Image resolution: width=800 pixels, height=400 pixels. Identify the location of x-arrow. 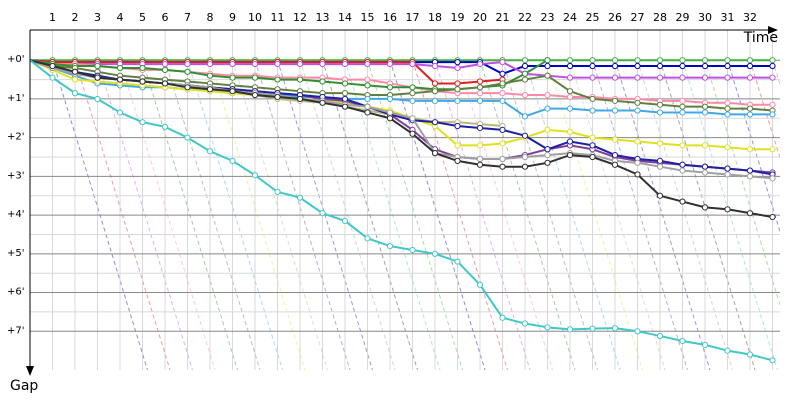
(773, 30).